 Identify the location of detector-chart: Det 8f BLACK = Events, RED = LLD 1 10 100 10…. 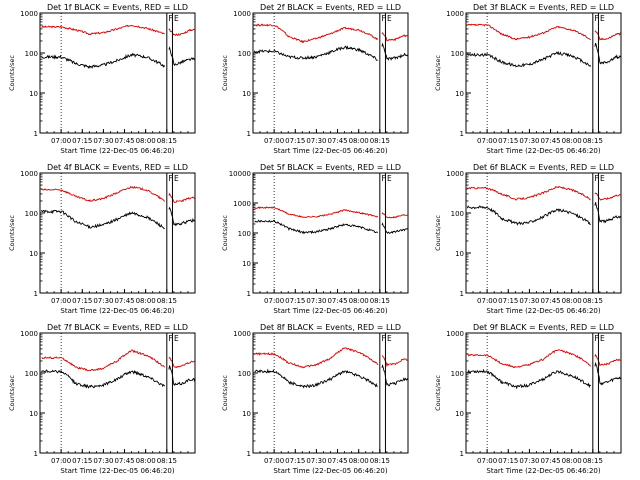
(315, 399).